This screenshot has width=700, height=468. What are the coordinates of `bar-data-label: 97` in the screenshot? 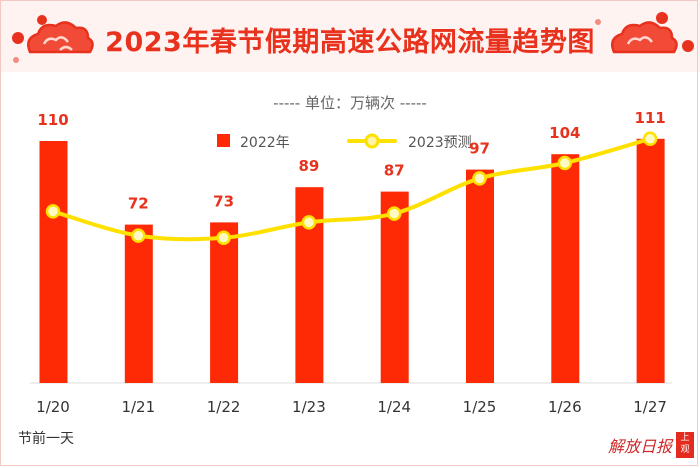 It's located at (479, 149).